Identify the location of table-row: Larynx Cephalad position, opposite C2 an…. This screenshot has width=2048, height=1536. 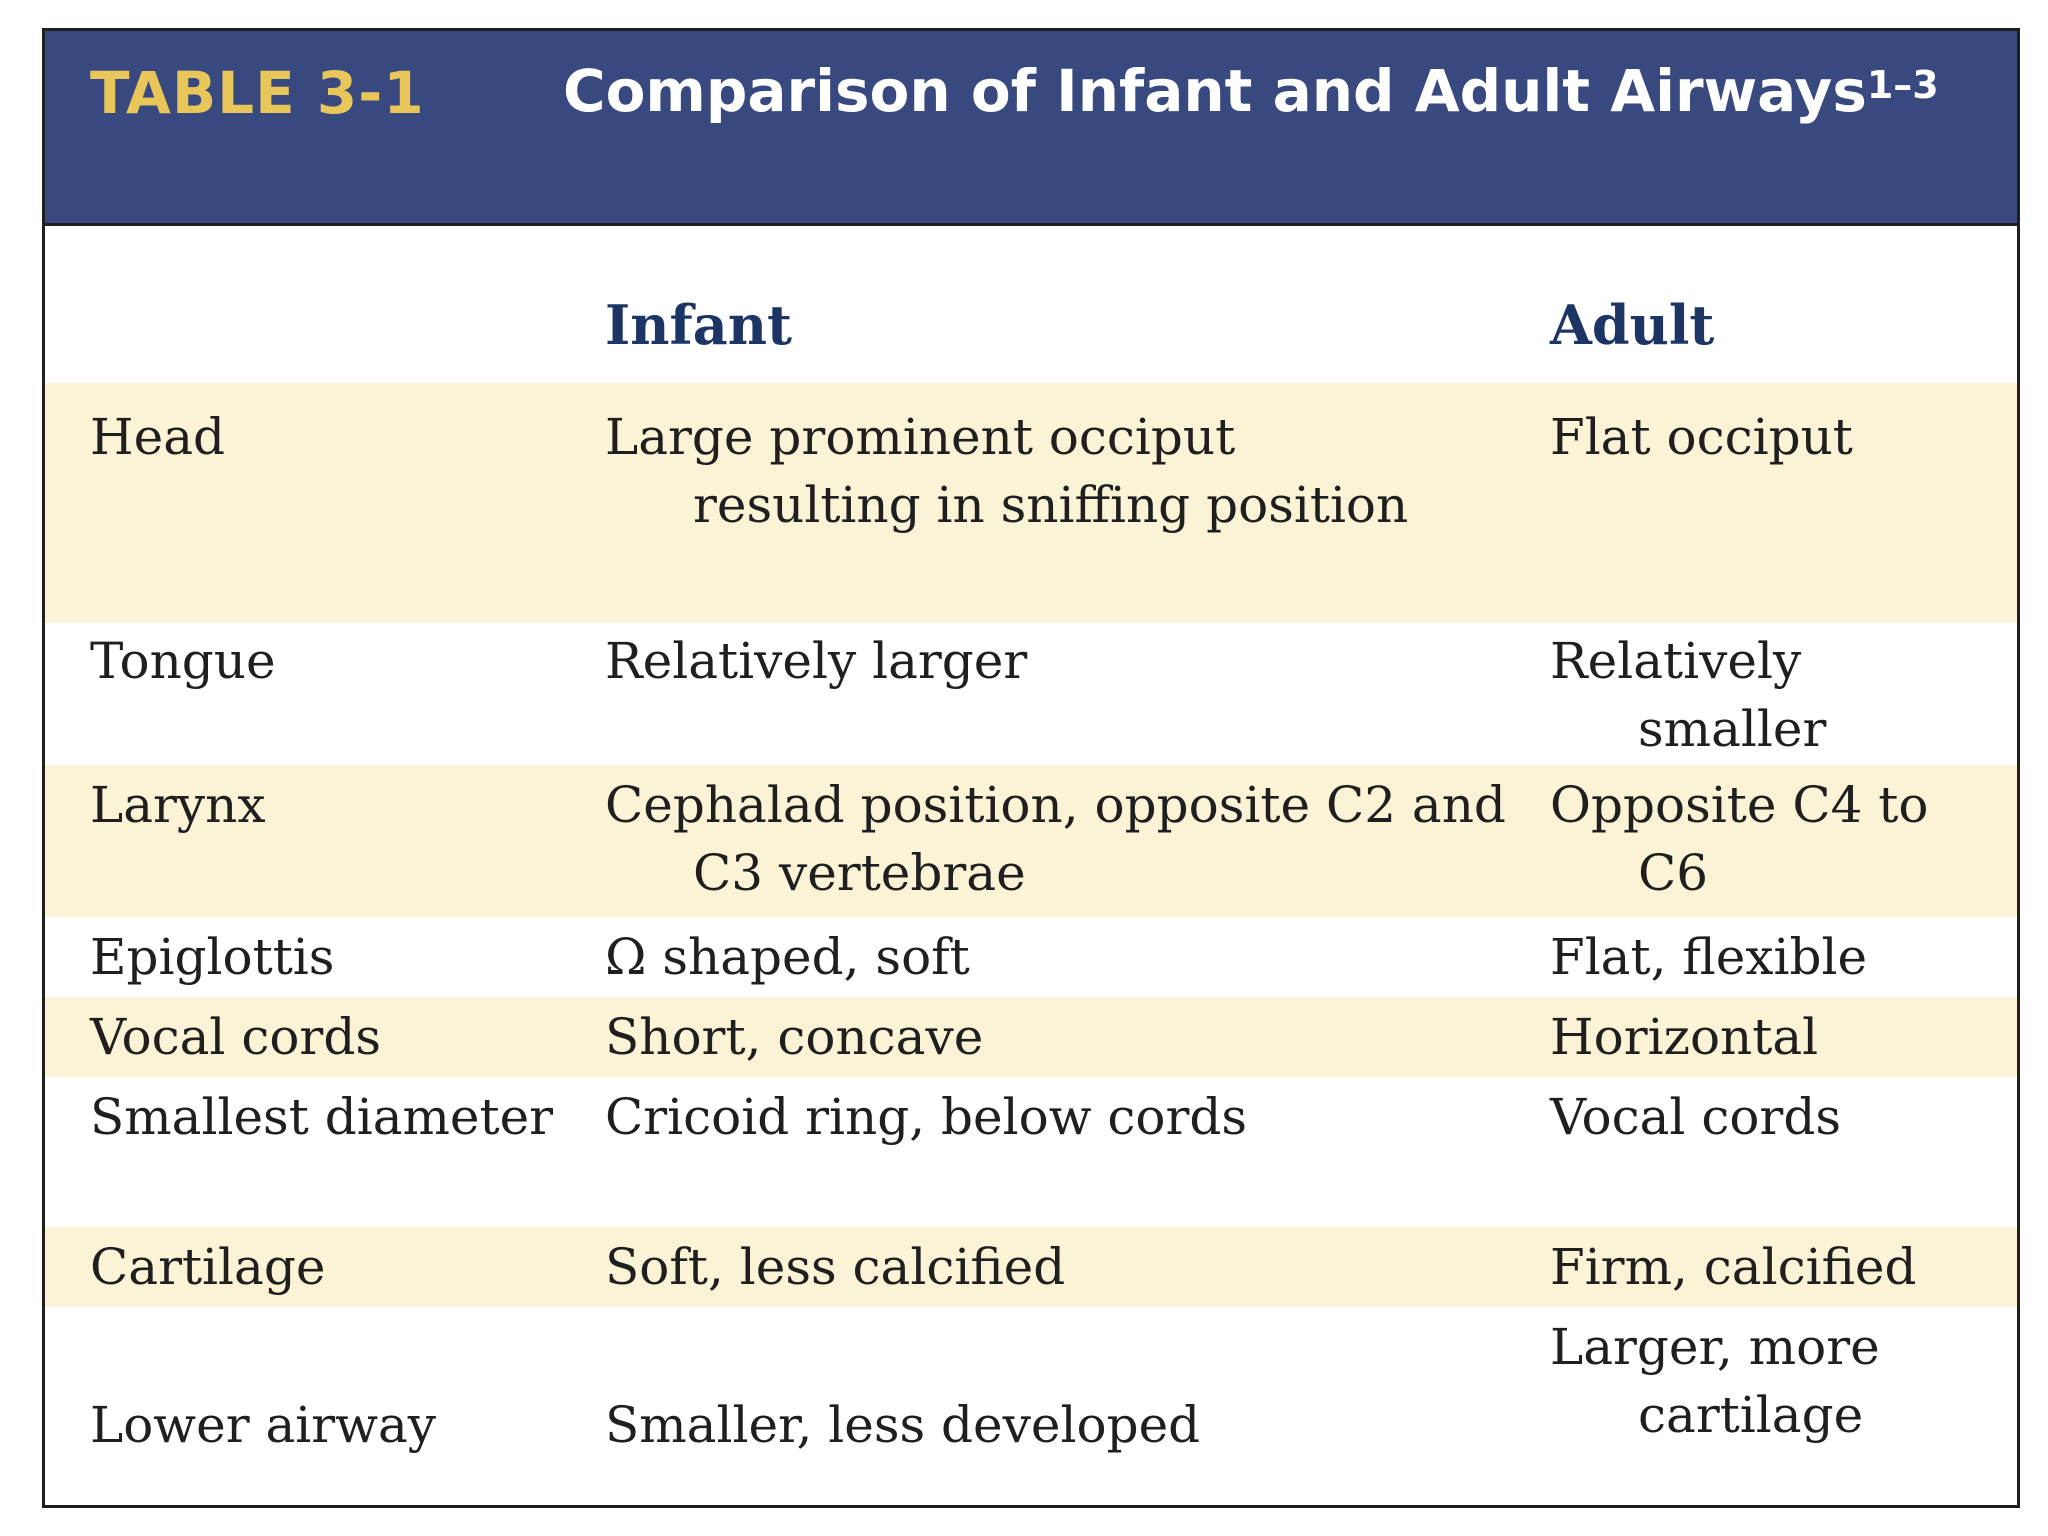
(1031, 841).